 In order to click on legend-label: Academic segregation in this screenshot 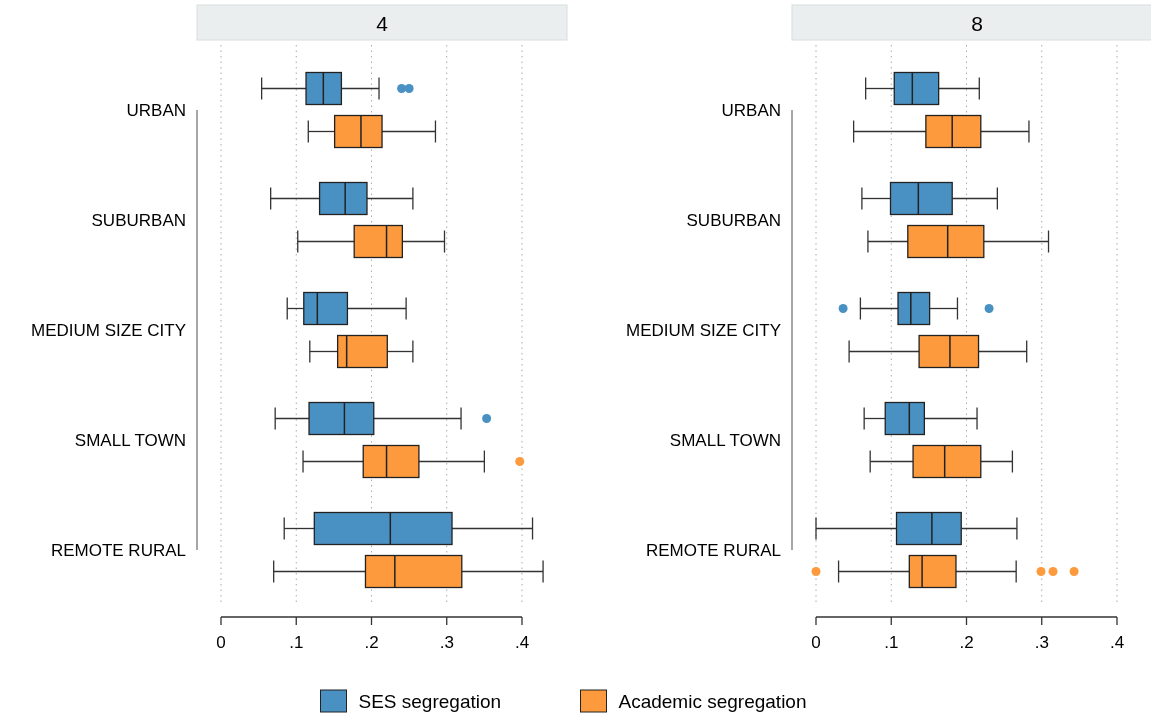, I will do `click(712, 701)`.